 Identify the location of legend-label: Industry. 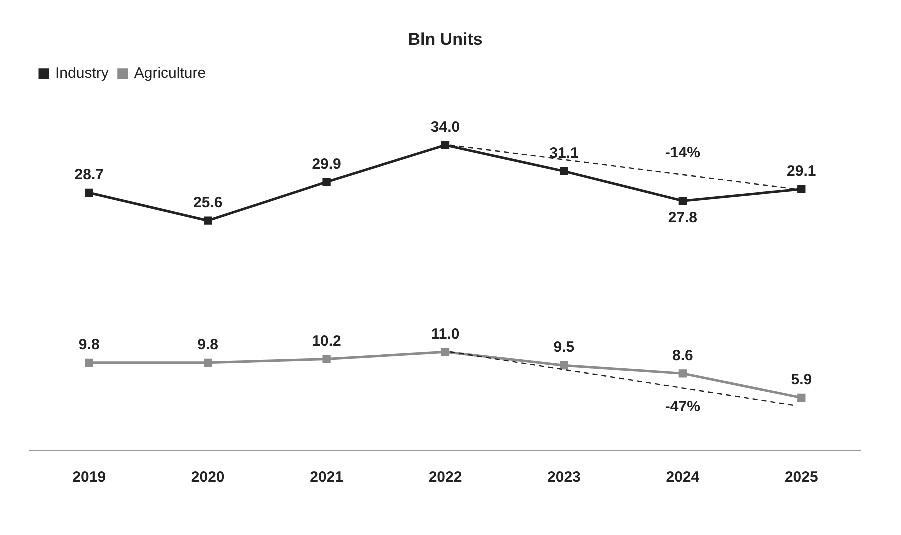
(83, 73).